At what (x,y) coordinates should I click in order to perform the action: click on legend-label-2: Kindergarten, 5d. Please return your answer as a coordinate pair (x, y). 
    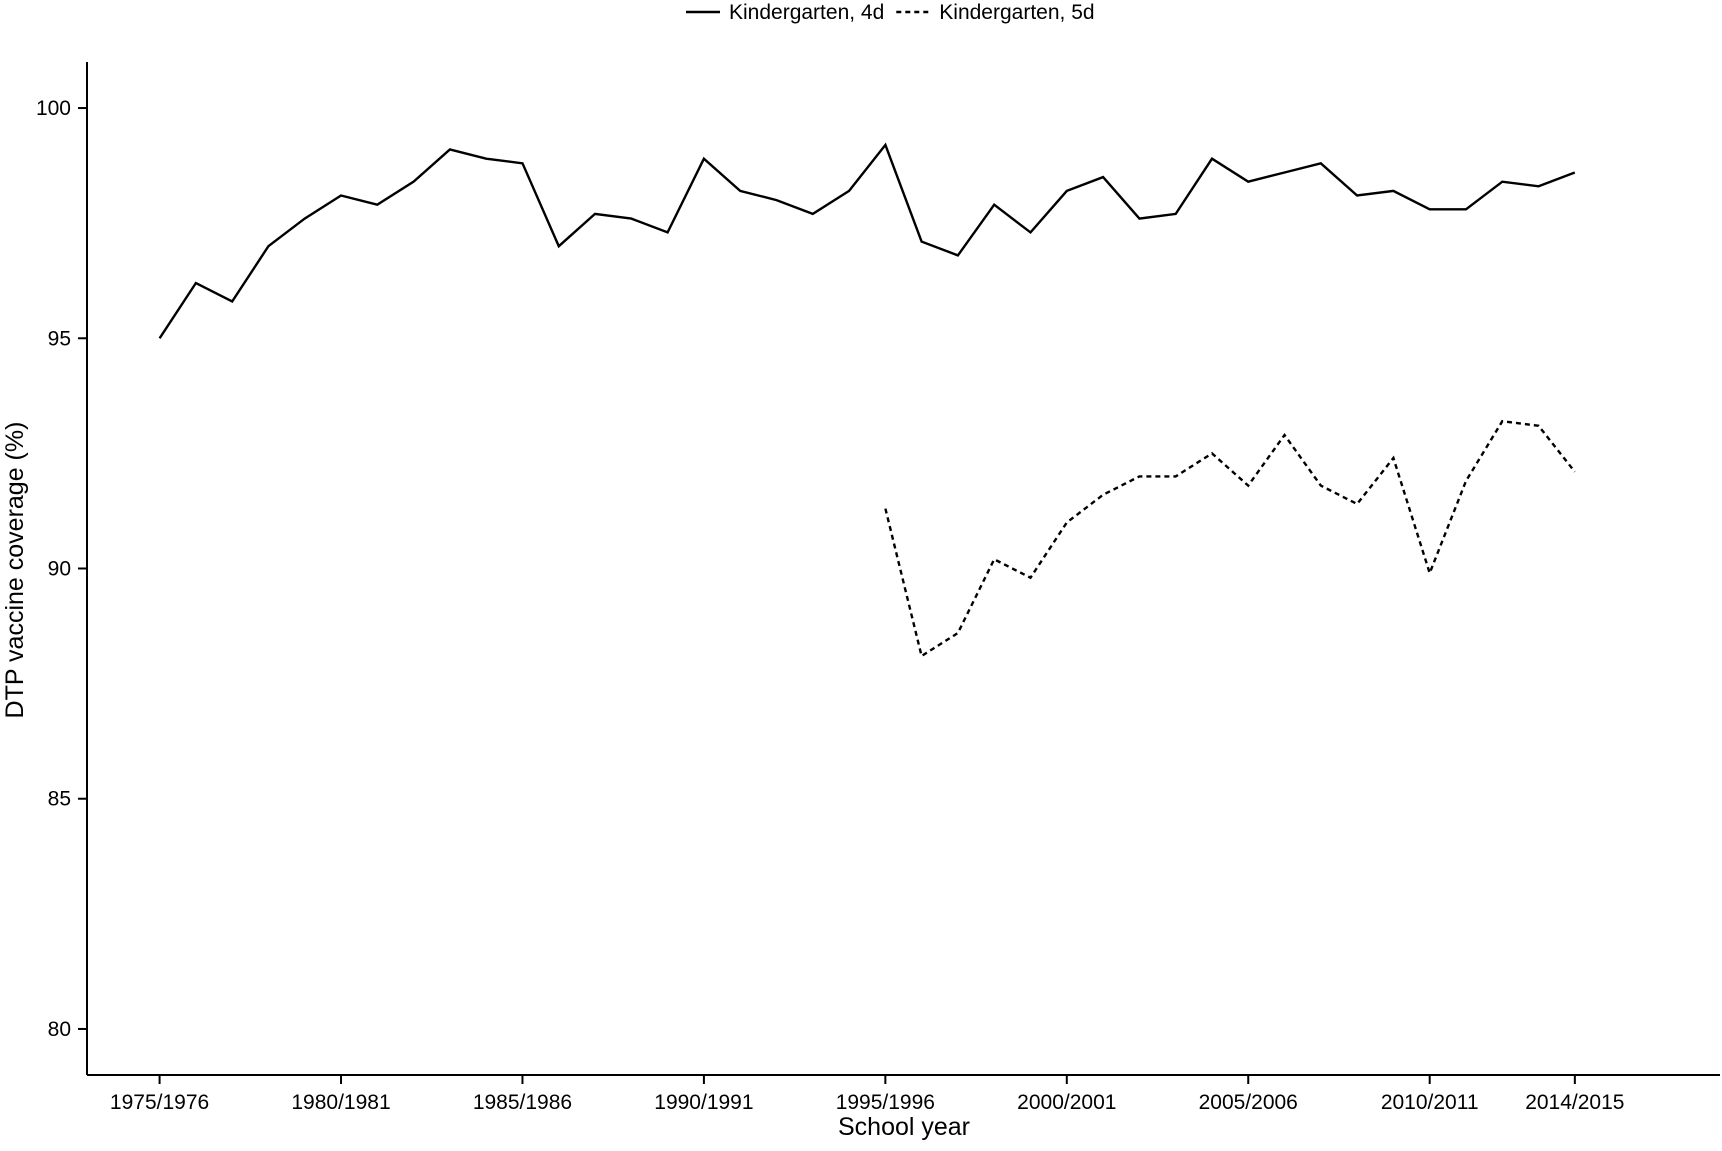
    Looking at the image, I should click on (1016, 12).